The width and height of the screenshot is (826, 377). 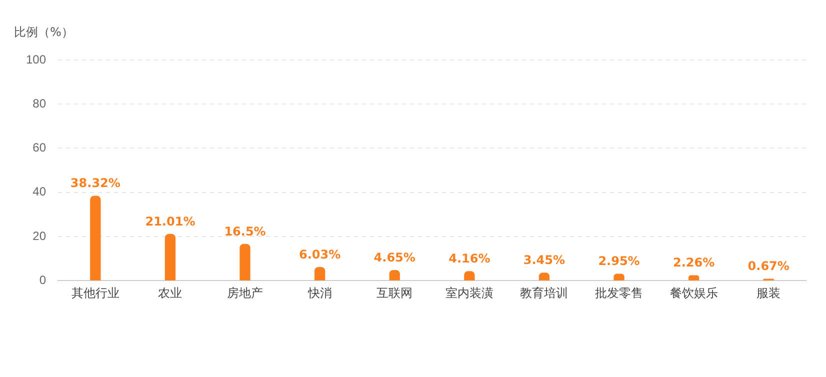 I want to click on x-tick-label: 教育培训, so click(x=544, y=293).